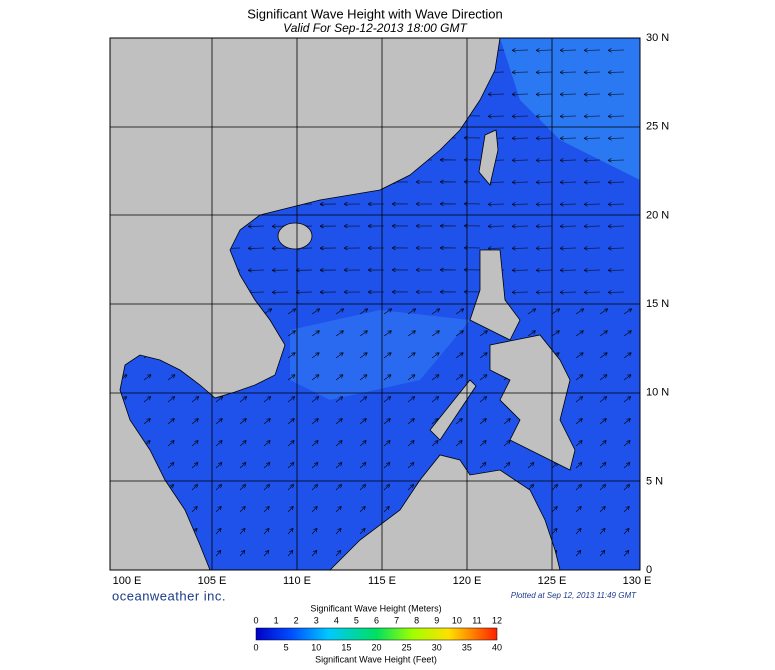 This screenshot has height=670, width=775. What do you see at coordinates (637, 581) in the screenshot?
I see `lon-label: 130 E` at bounding box center [637, 581].